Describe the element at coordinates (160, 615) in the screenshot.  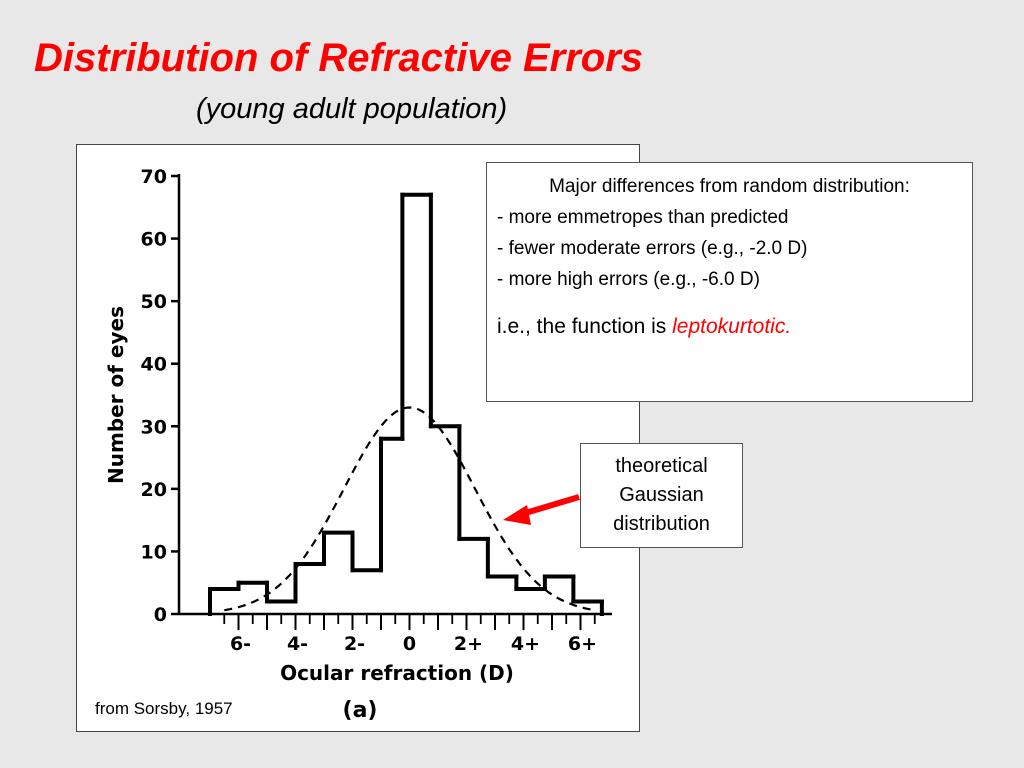
I see `y-tick-label: 0` at that location.